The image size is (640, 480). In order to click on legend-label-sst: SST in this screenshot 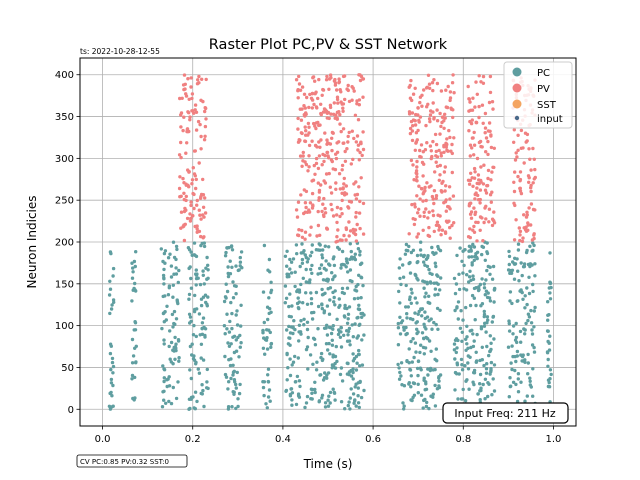, I will do `click(547, 105)`.